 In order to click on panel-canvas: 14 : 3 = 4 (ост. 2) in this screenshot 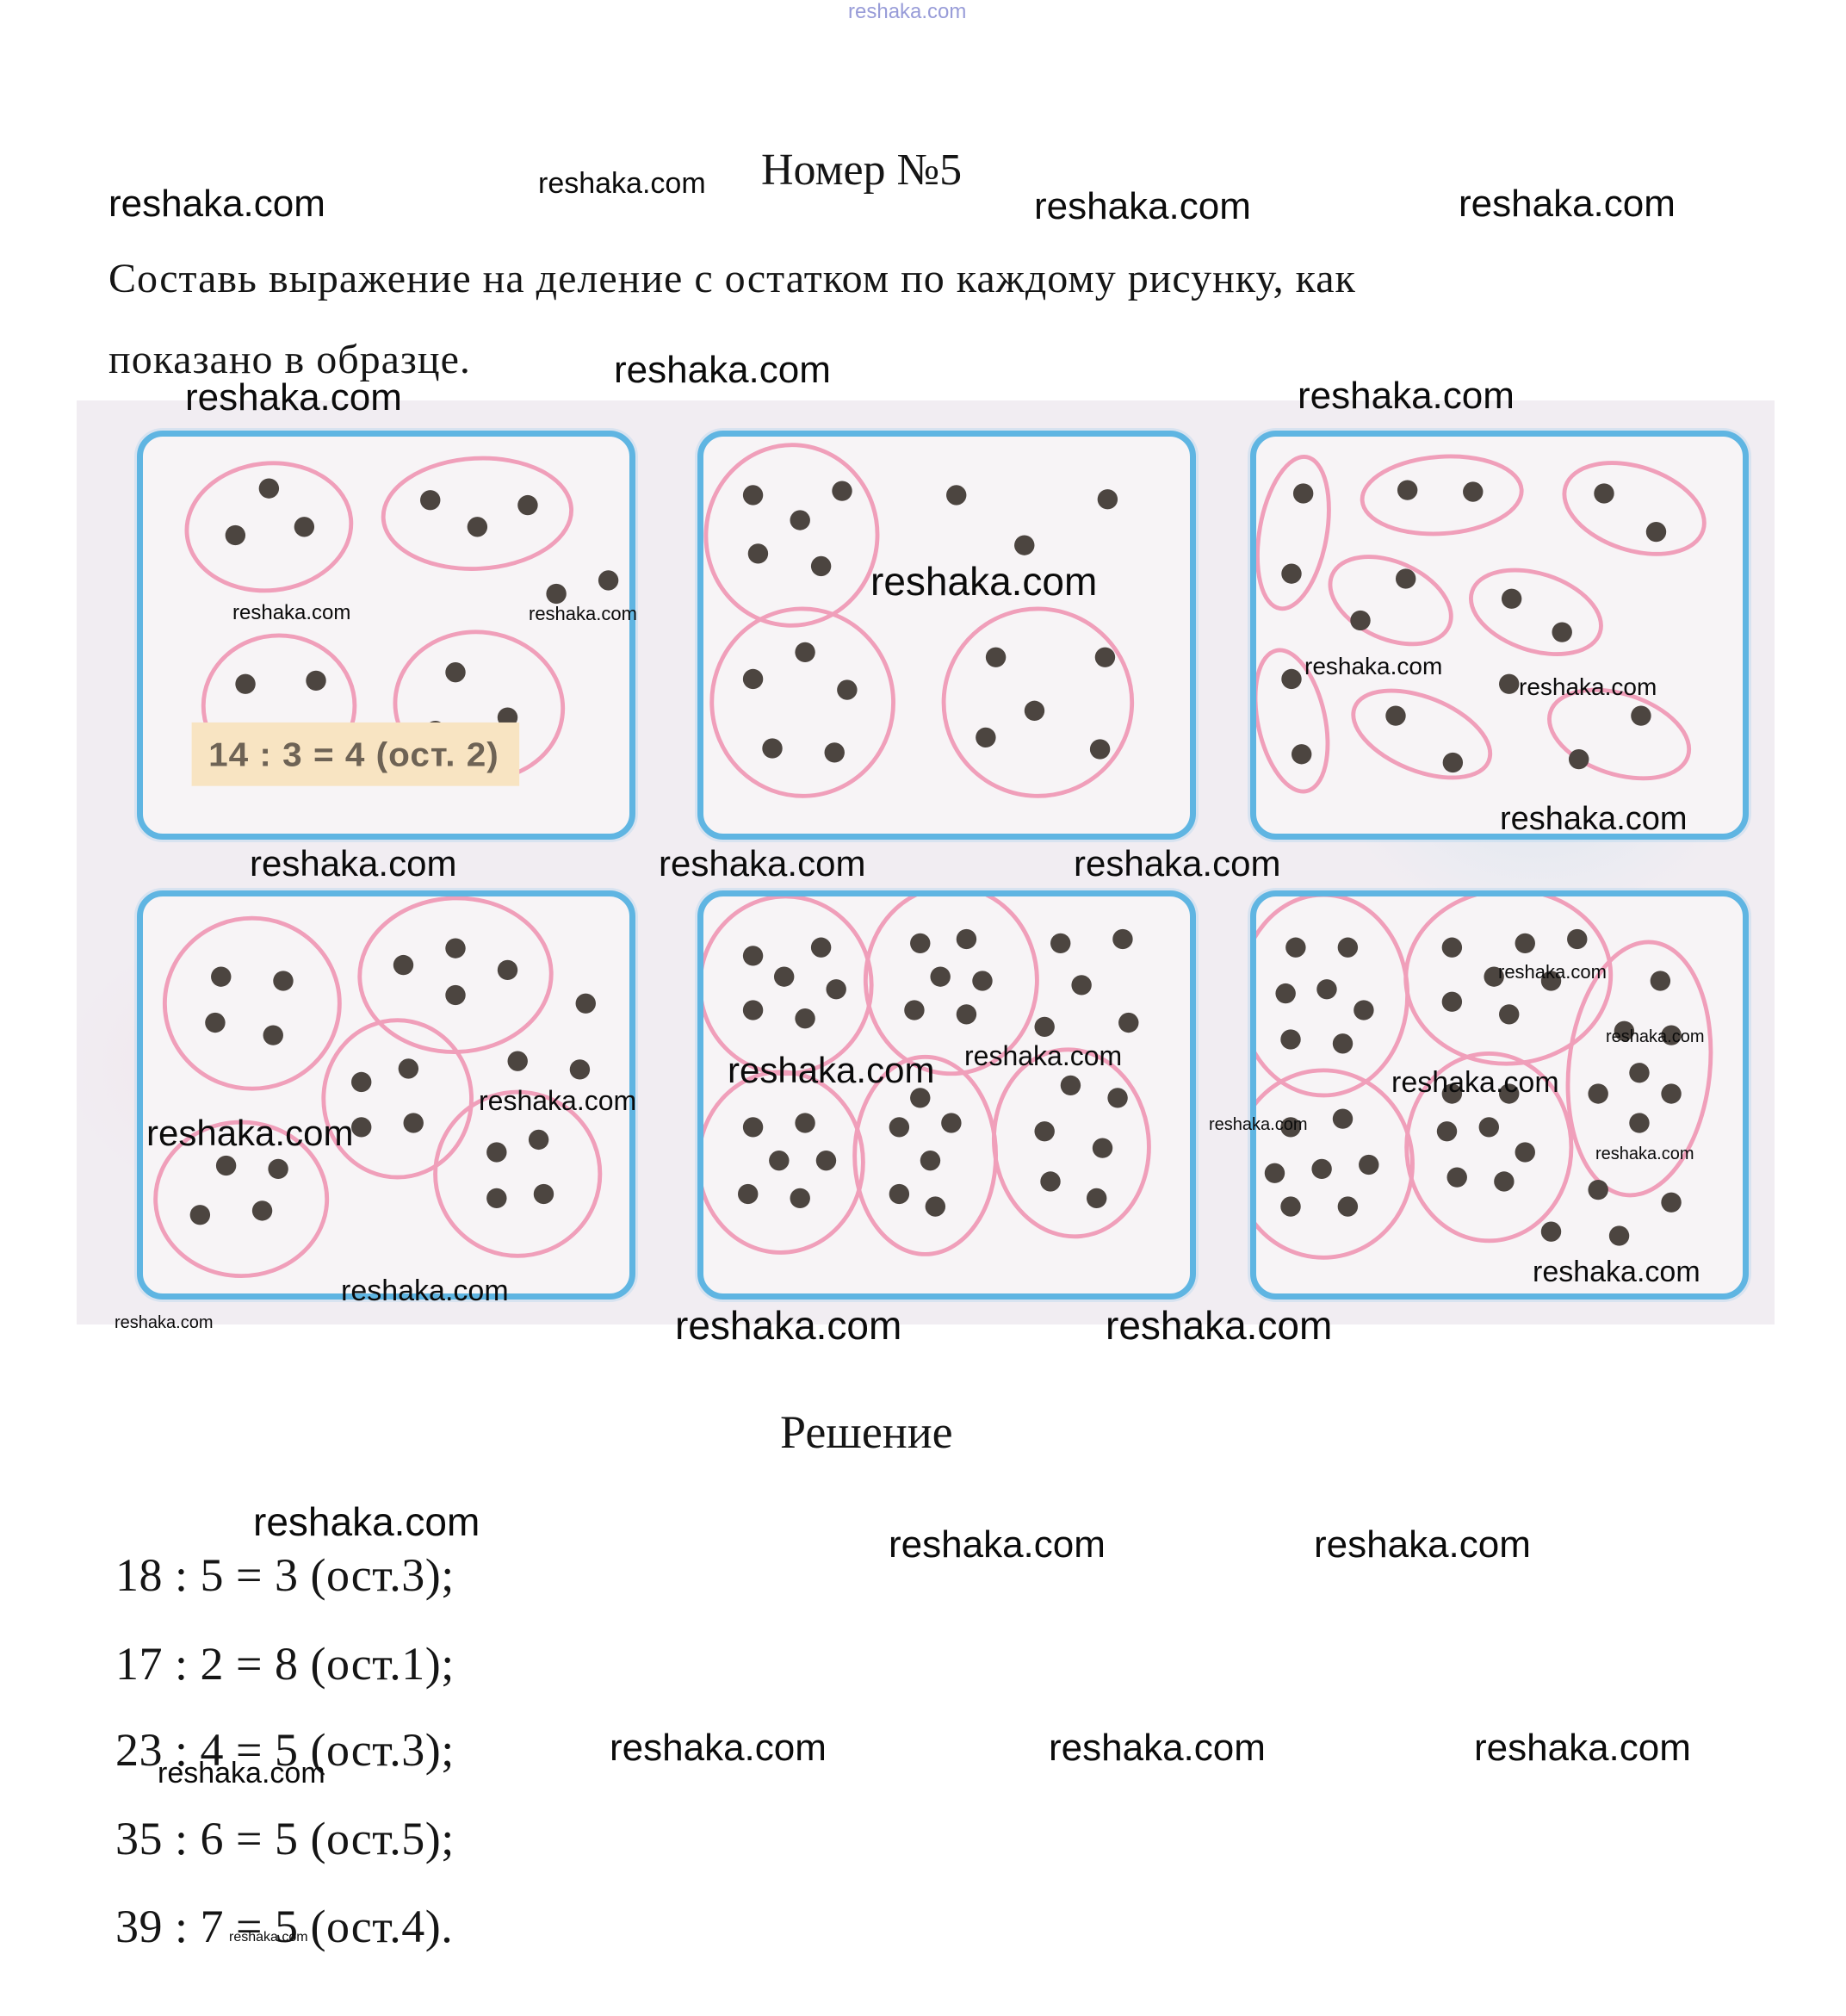, I will do `click(401, 621)`.